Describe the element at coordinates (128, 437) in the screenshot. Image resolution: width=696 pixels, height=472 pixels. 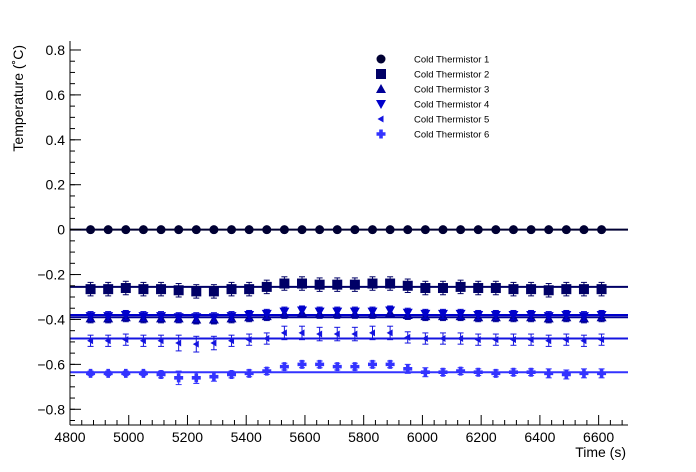
I see `x-tick-label: 5000` at that location.